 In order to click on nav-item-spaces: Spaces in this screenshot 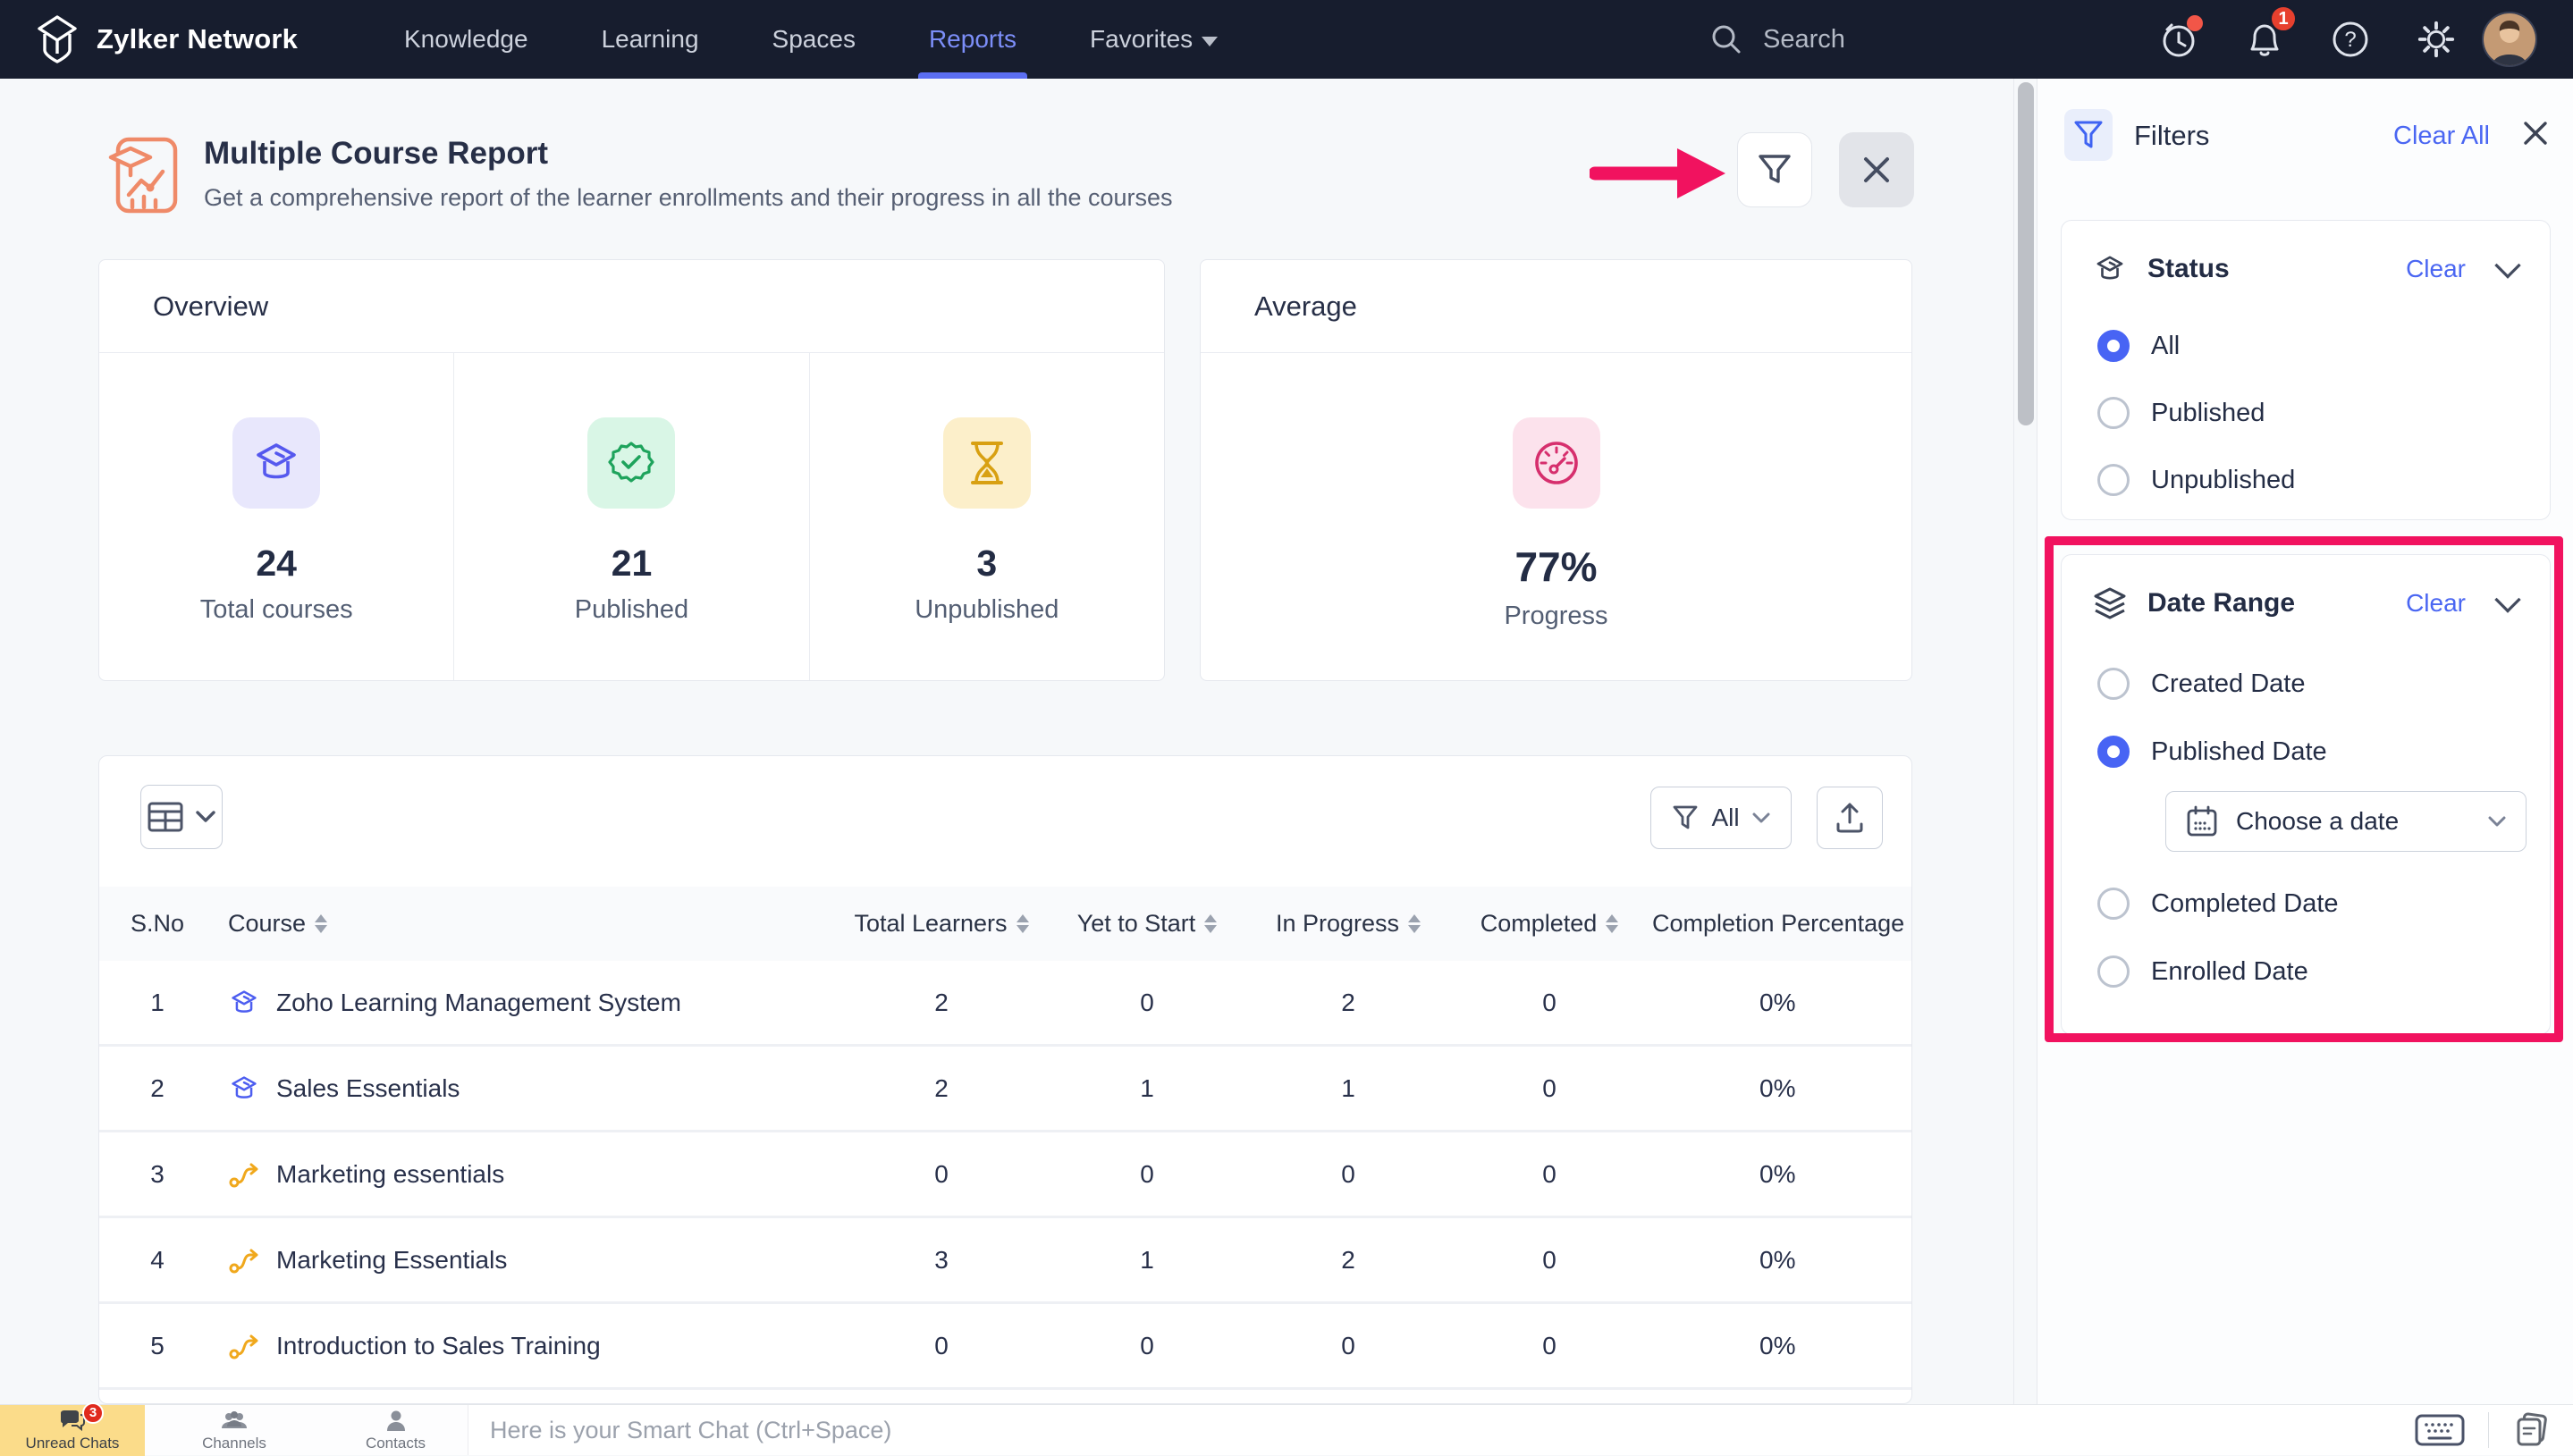, I will do `click(814, 39)`.